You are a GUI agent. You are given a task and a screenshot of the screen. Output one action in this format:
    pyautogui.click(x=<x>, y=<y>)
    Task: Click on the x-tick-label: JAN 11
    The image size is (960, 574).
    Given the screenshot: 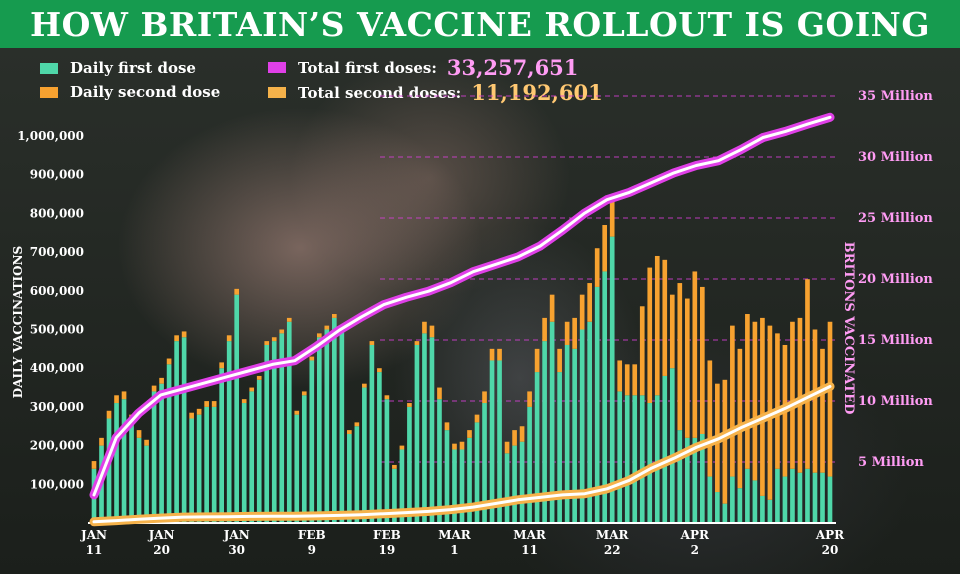 What is the action you would take?
    pyautogui.click(x=93, y=542)
    